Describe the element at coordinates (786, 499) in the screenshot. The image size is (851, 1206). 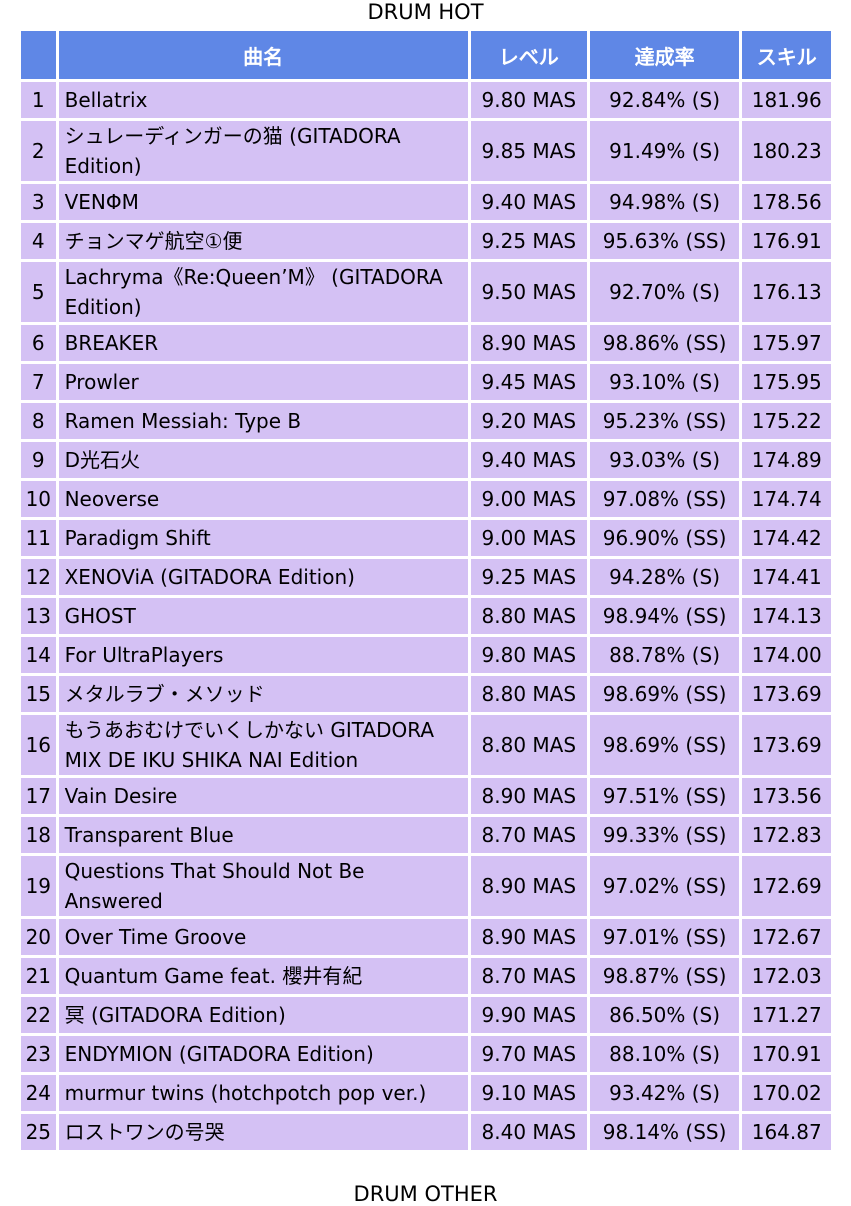
I see `skill-value: 174.74` at that location.